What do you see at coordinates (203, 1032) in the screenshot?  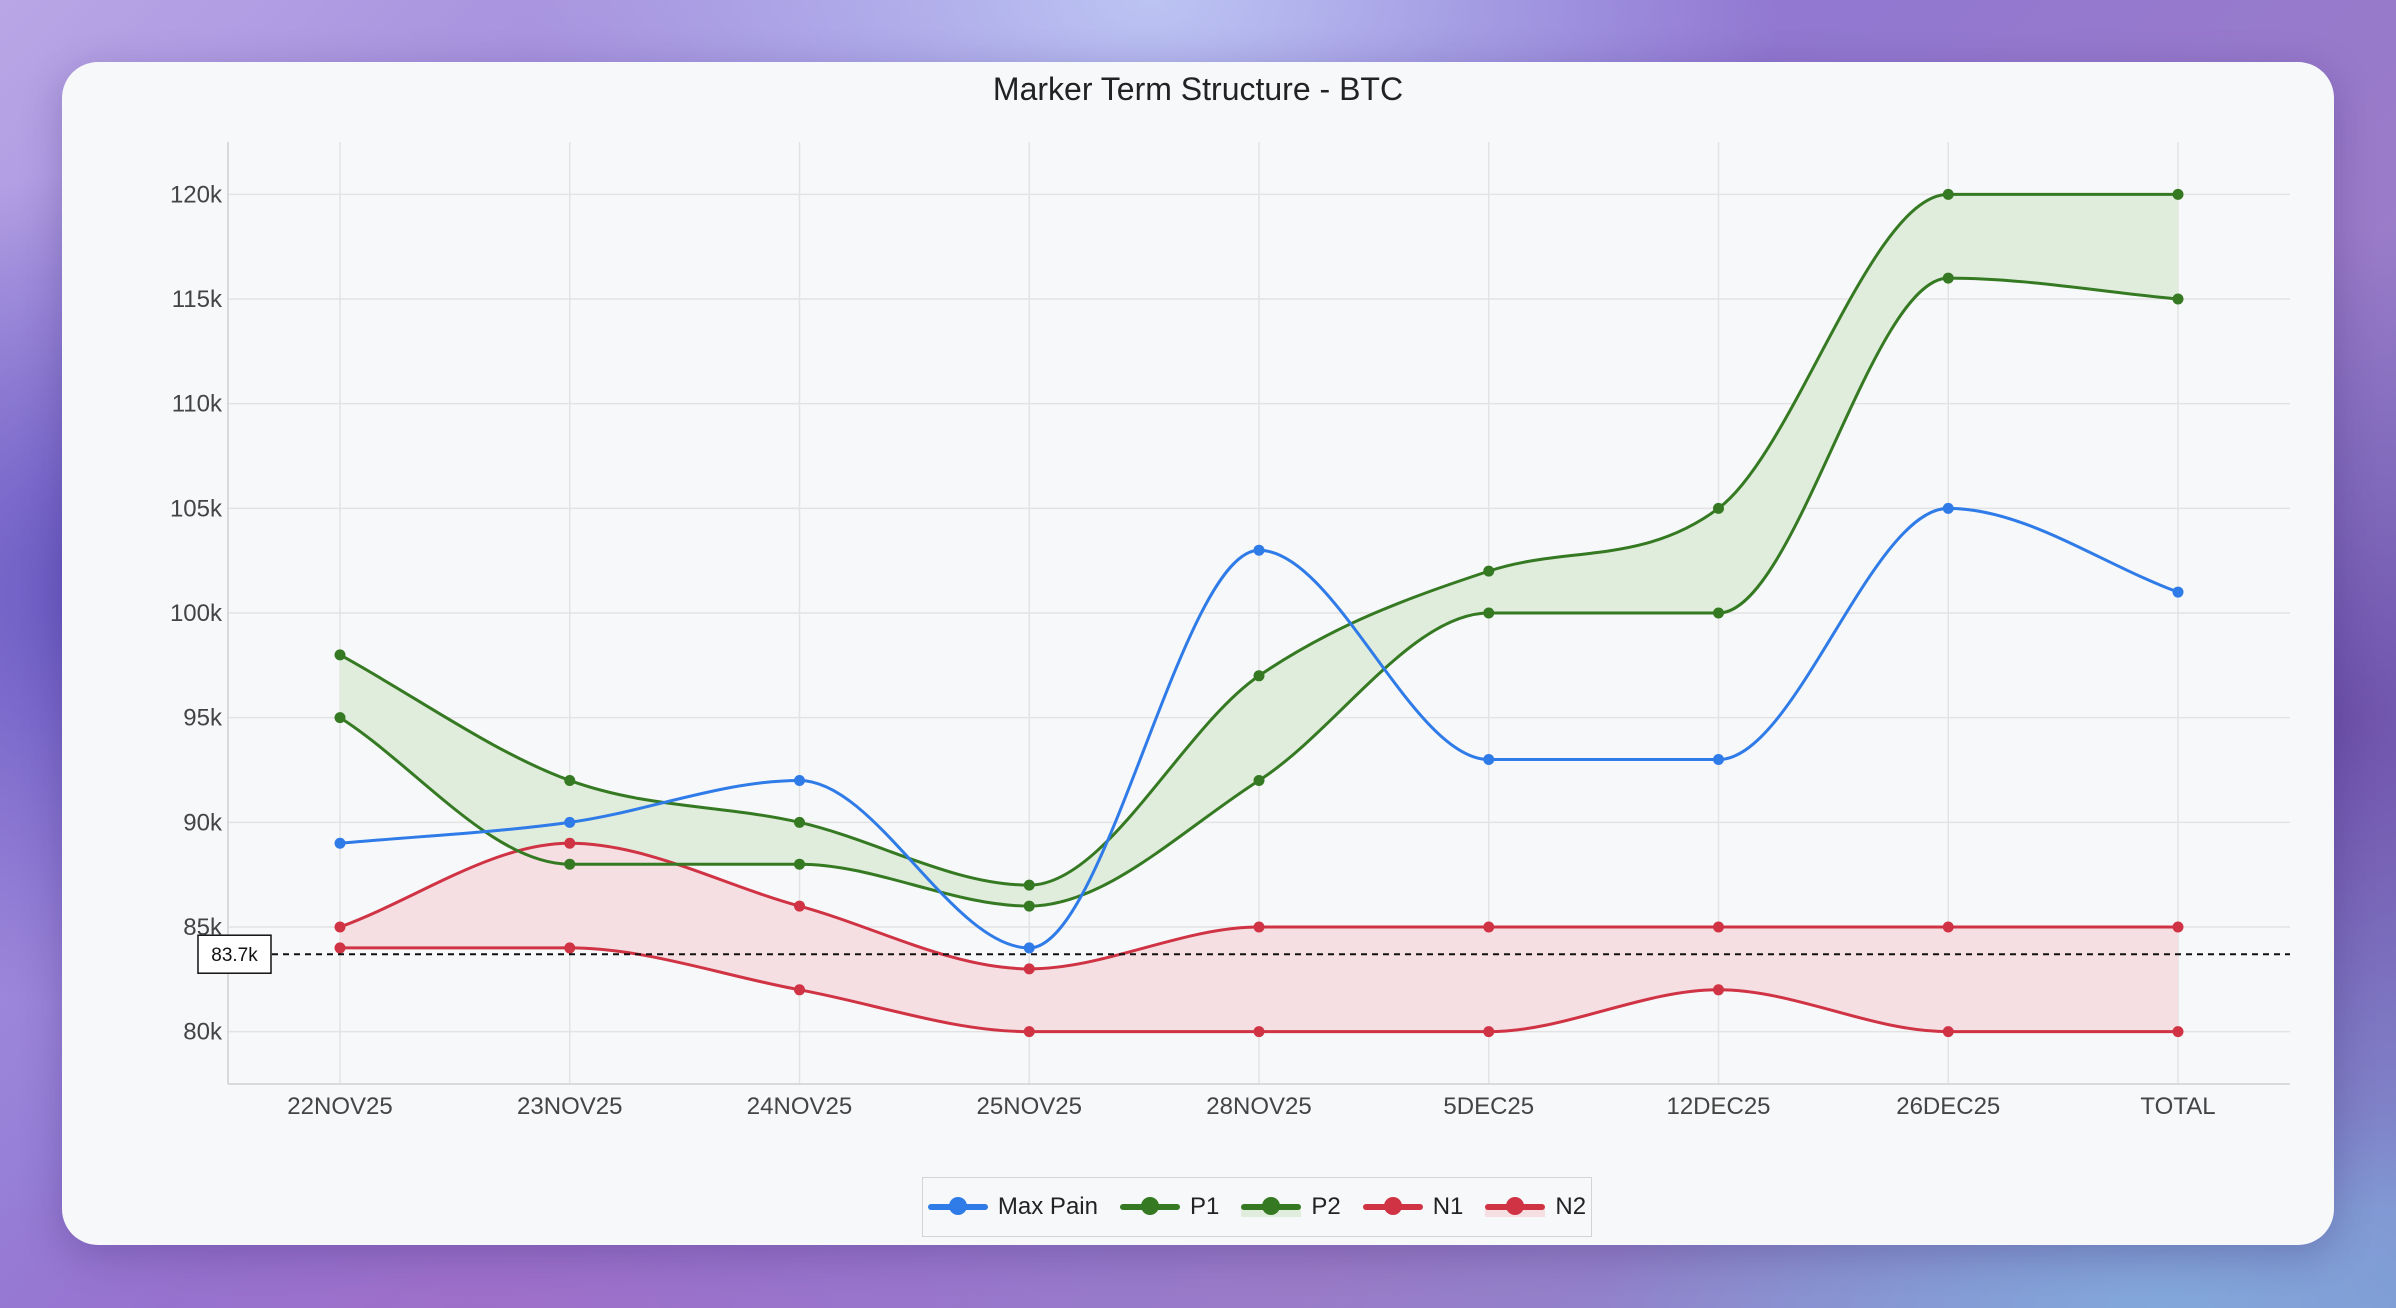 I see `y-tick-label: 80k` at bounding box center [203, 1032].